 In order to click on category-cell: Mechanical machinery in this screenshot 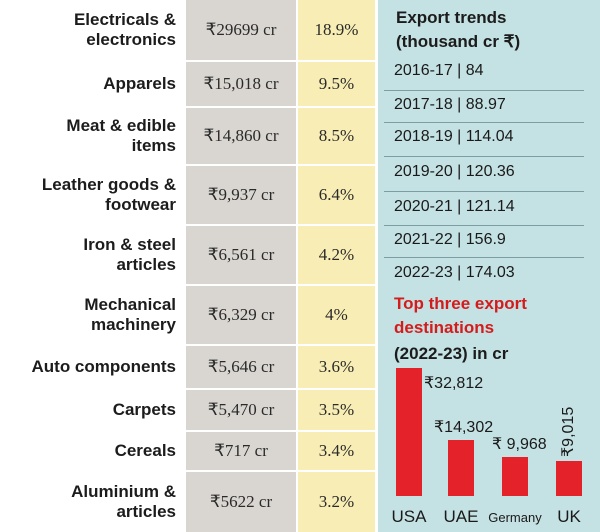, I will do `click(92, 315)`.